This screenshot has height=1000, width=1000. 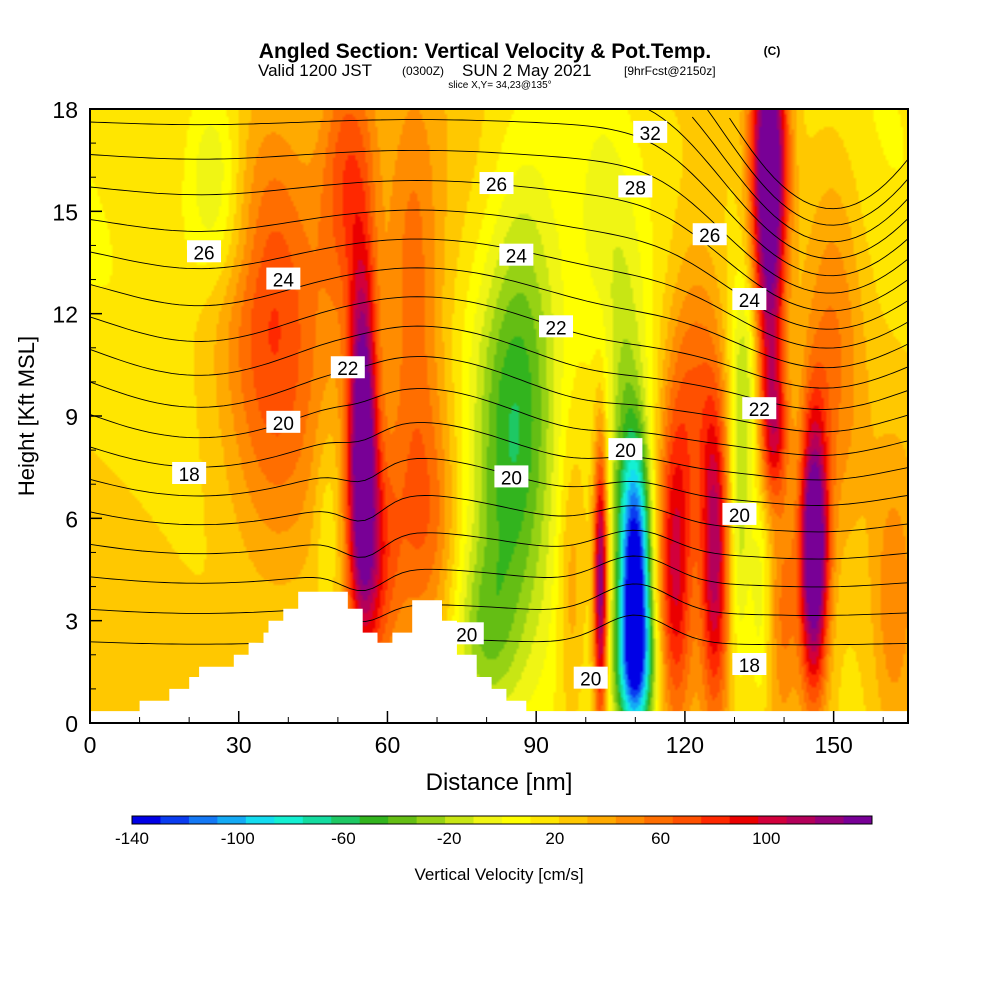 What do you see at coordinates (499, 85) in the screenshot?
I see `slice-info: slice X,Y= 34,23@135°` at bounding box center [499, 85].